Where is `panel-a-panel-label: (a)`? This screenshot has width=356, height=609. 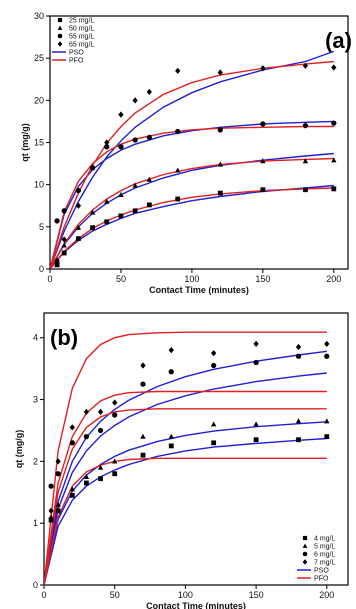
panel-a-panel-label: (a) is located at coordinates (338, 40).